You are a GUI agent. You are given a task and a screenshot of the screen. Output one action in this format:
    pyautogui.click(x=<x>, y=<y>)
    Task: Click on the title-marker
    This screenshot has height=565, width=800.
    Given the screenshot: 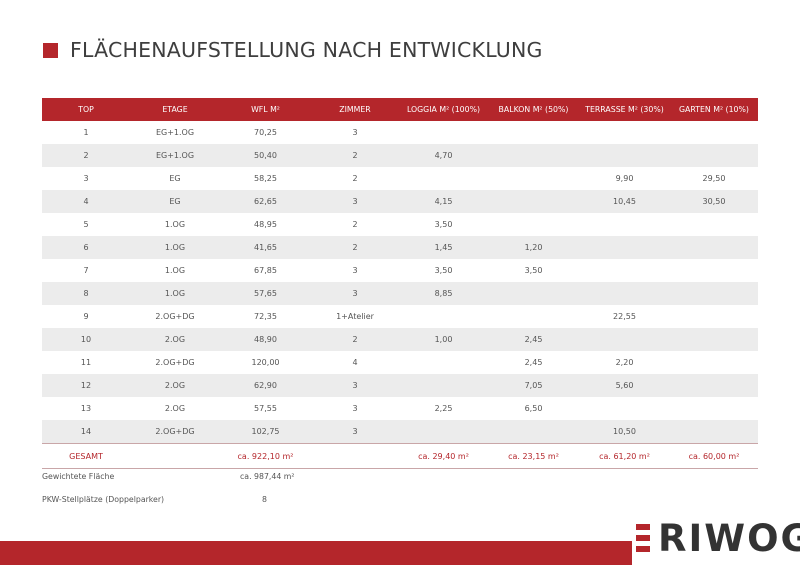 What is the action you would take?
    pyautogui.click(x=50, y=50)
    